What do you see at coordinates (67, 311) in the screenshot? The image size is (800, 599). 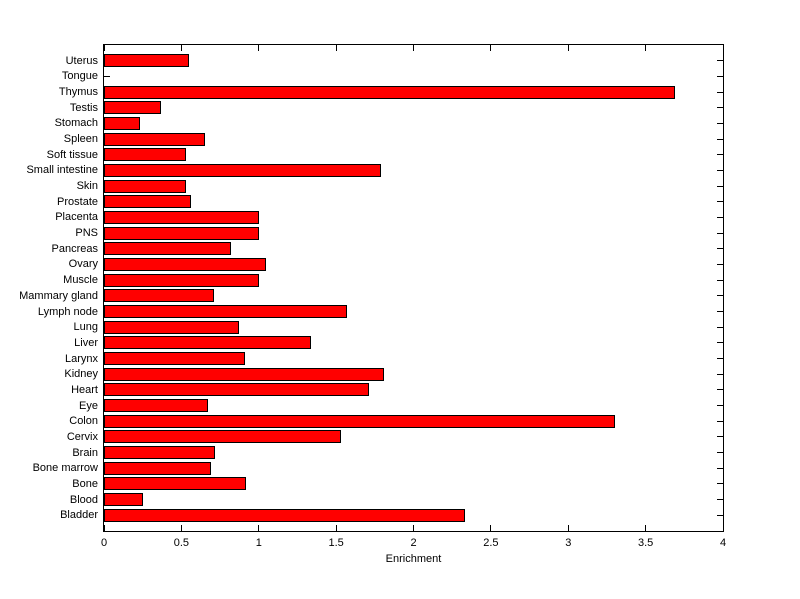 I see `y-tick-label: Lymph node` at bounding box center [67, 311].